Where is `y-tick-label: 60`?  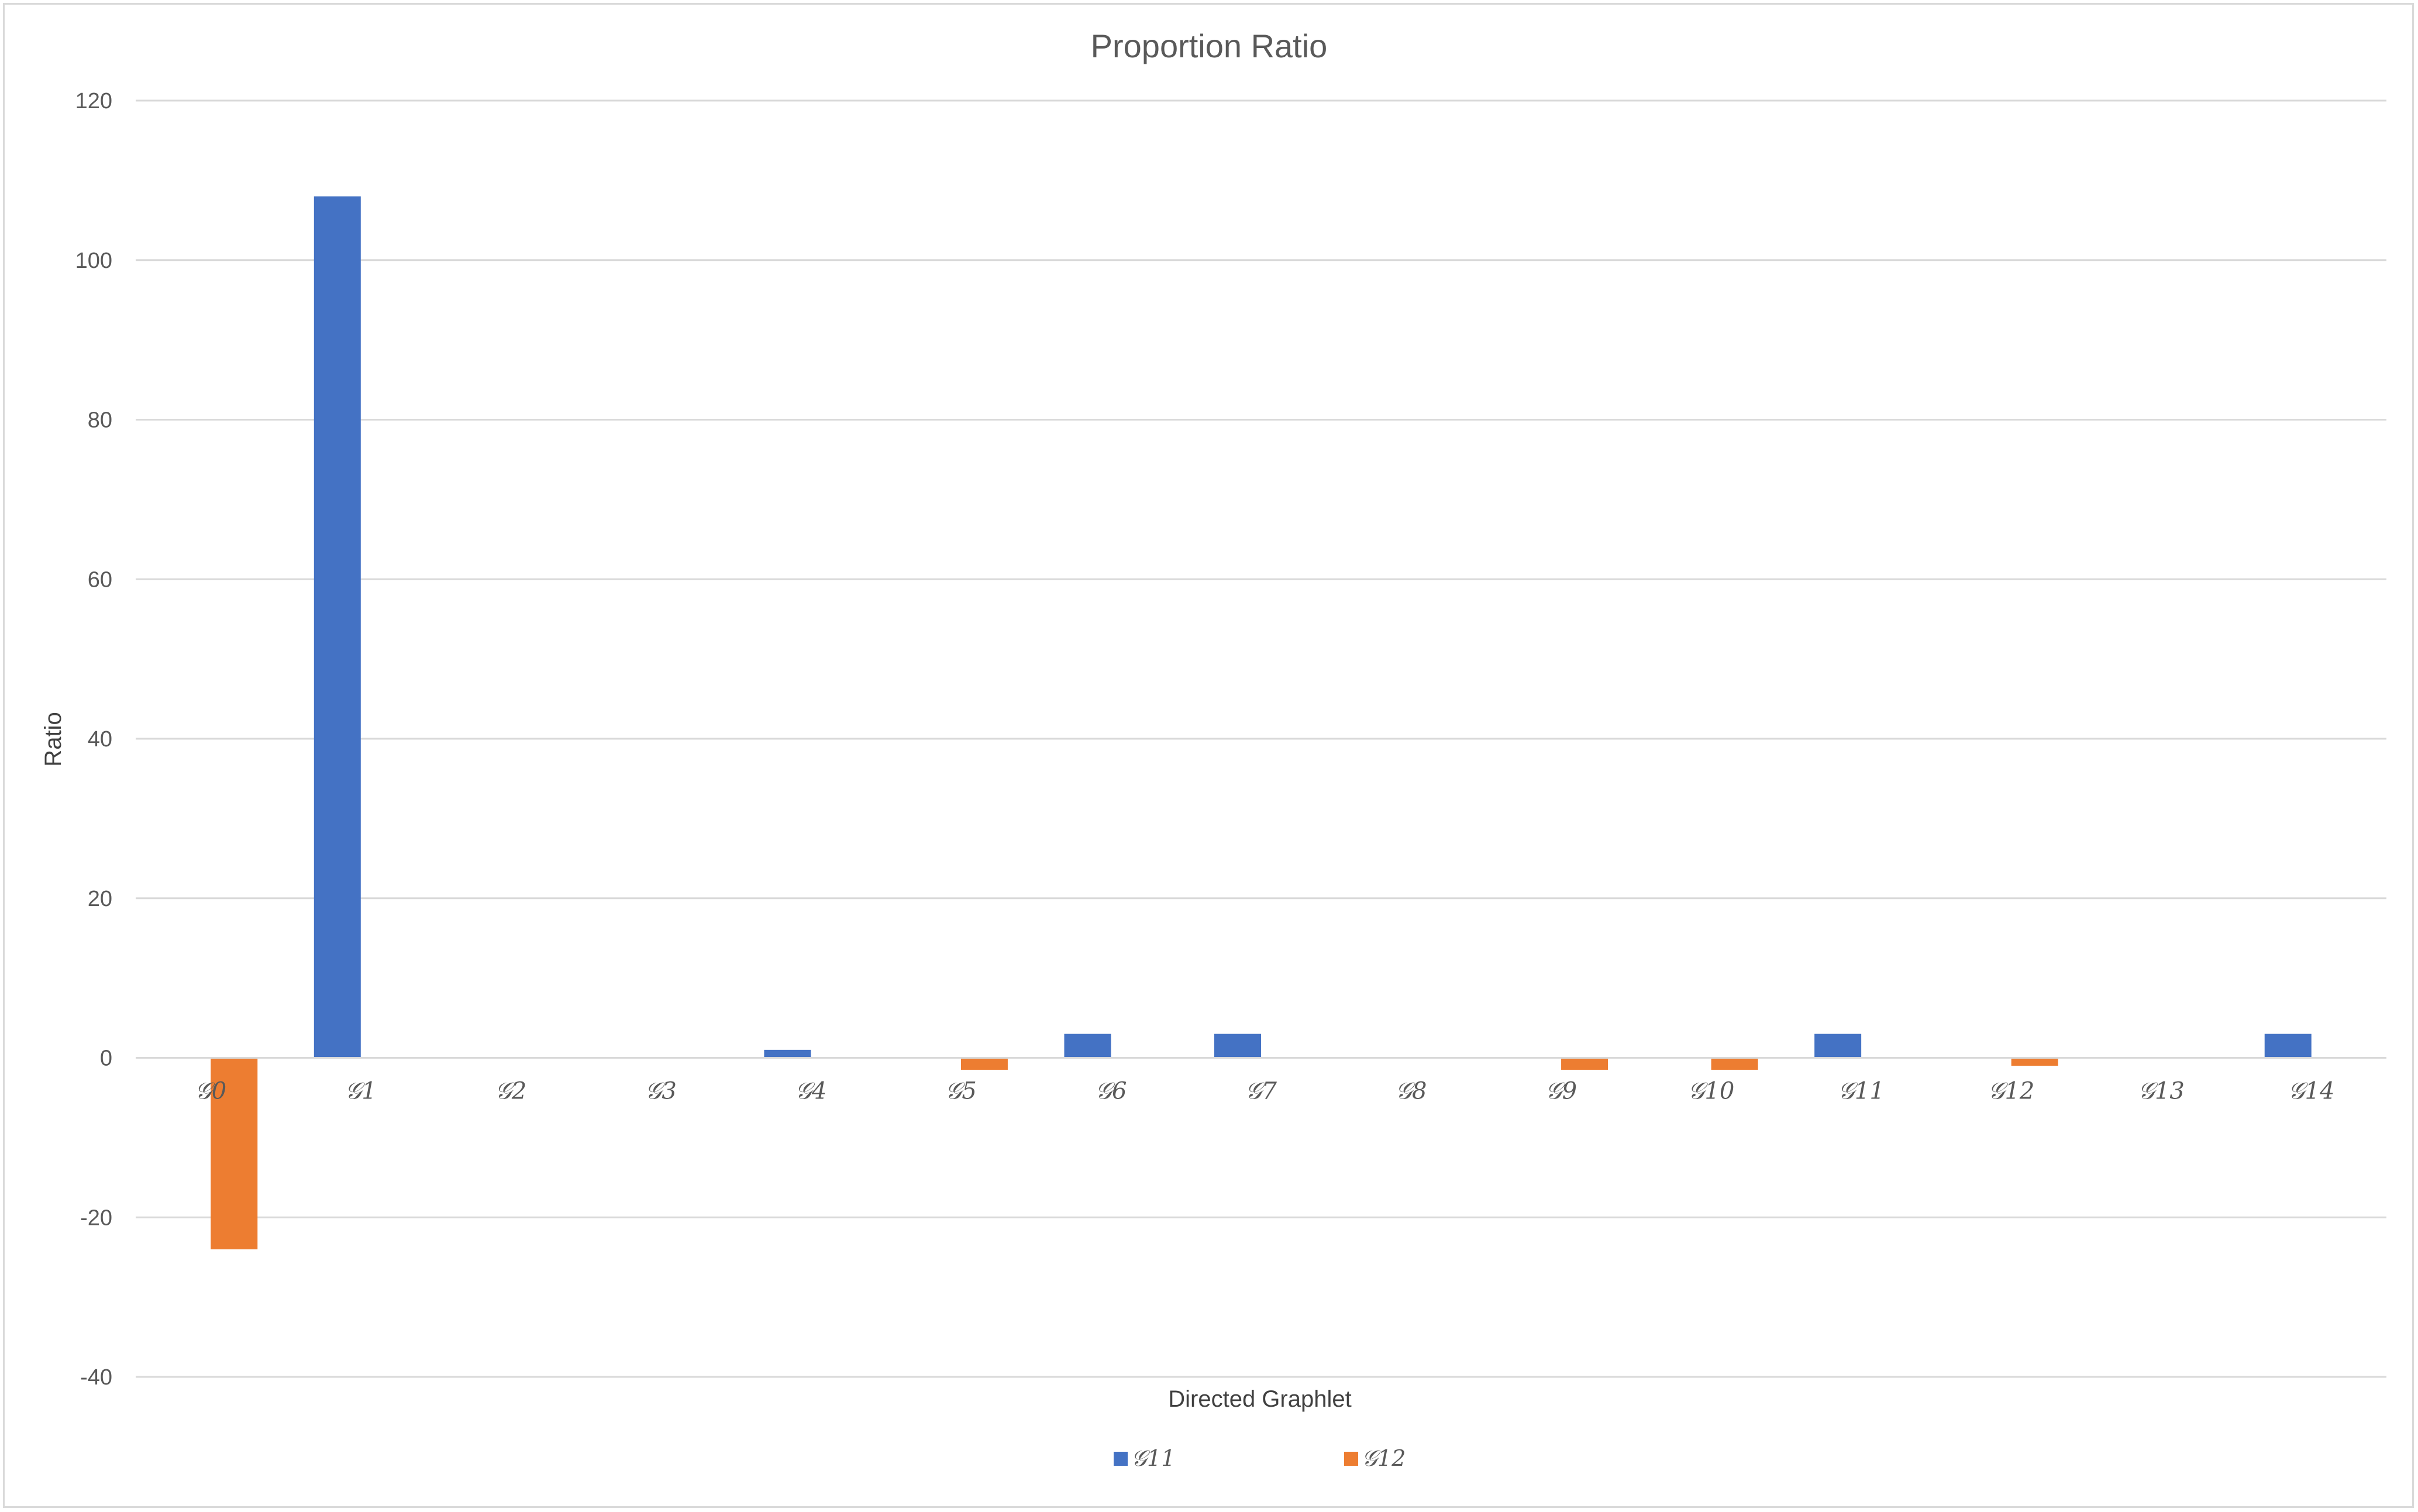
y-tick-label: 60 is located at coordinates (100, 579).